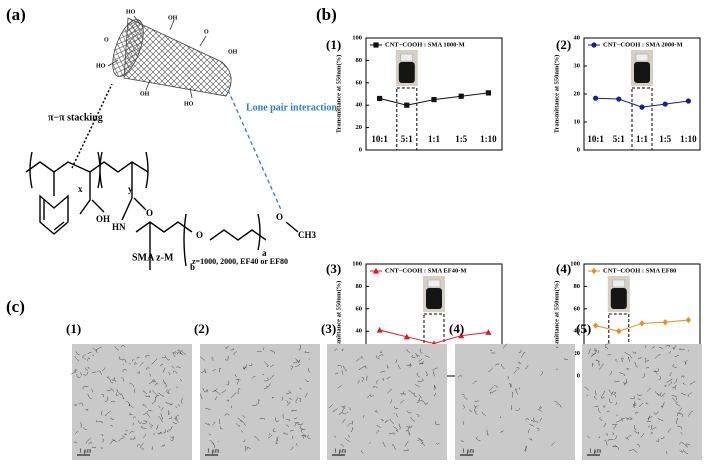 This screenshot has width=718, height=471. I want to click on stacking-line, so click(92, 126).